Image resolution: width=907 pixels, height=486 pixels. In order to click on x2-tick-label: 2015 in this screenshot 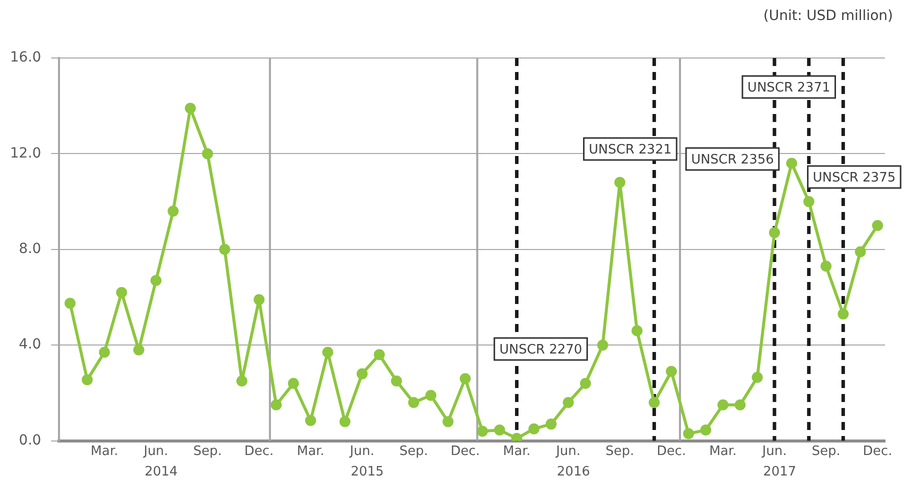, I will do `click(367, 472)`.